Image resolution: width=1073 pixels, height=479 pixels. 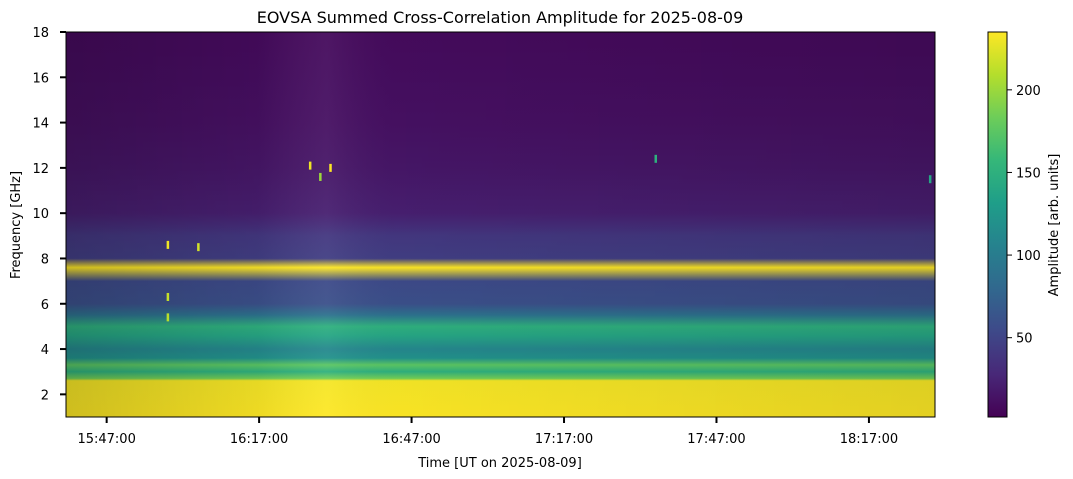 What do you see at coordinates (40, 33) in the screenshot?
I see `y-tick-label: 18` at bounding box center [40, 33].